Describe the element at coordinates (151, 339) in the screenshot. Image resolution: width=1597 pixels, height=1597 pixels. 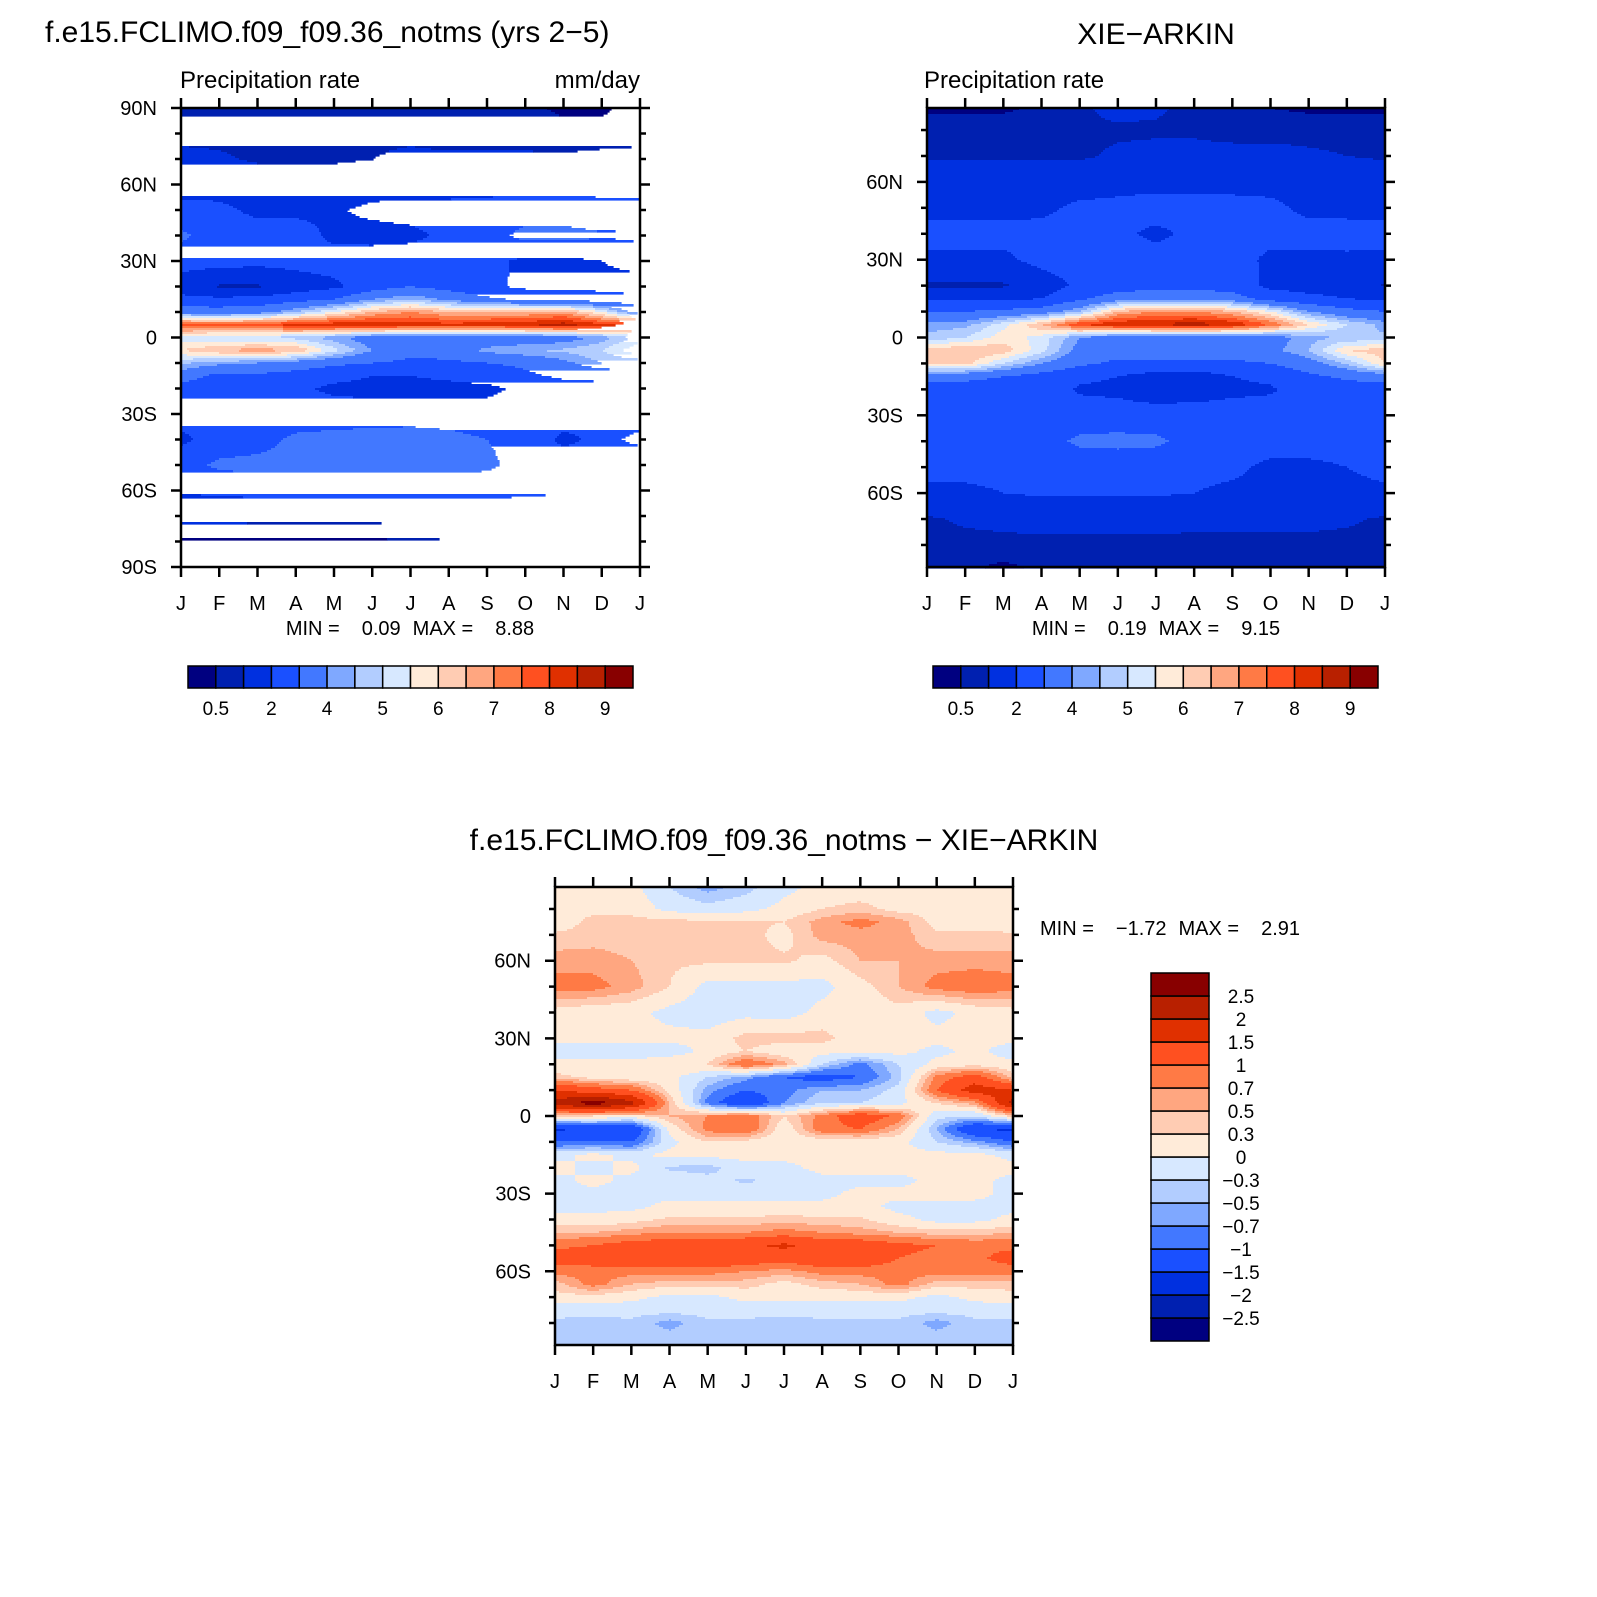
I see `y-tick-label: 0` at that location.